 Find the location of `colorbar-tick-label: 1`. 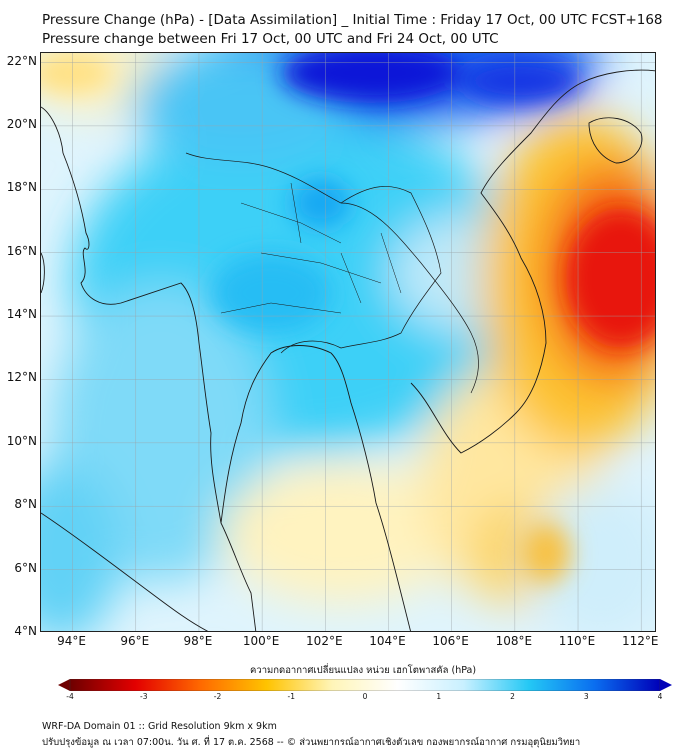

colorbar-tick-label: 1 is located at coordinates (439, 696).